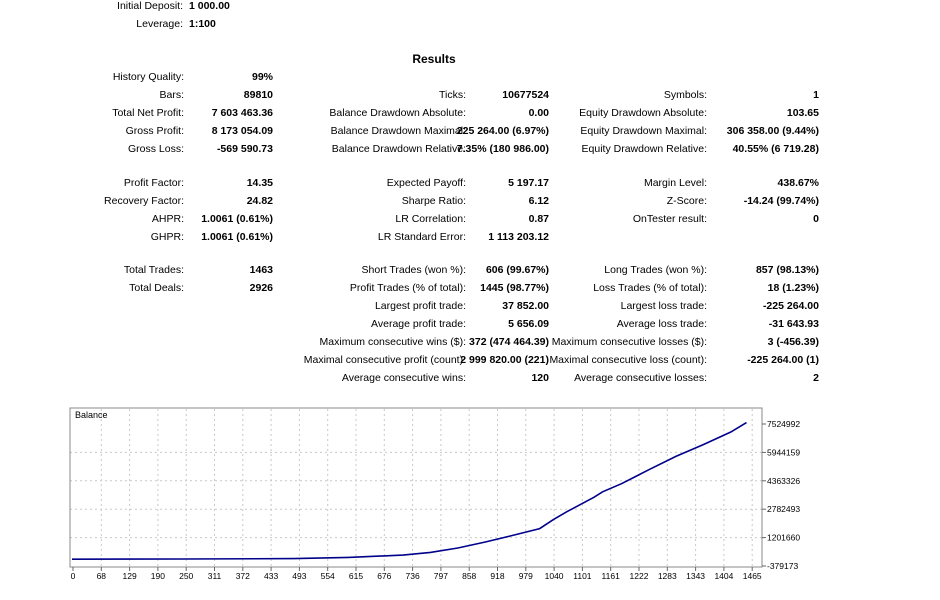  I want to click on lr-standard-error-value: 1 113 203.12, so click(518, 237).